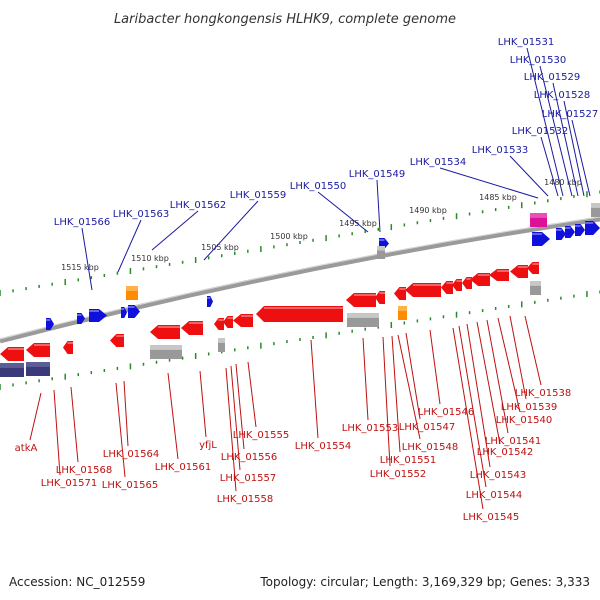  I want to click on gene-label-lhk-01566: LHK_01566, so click(82, 222).